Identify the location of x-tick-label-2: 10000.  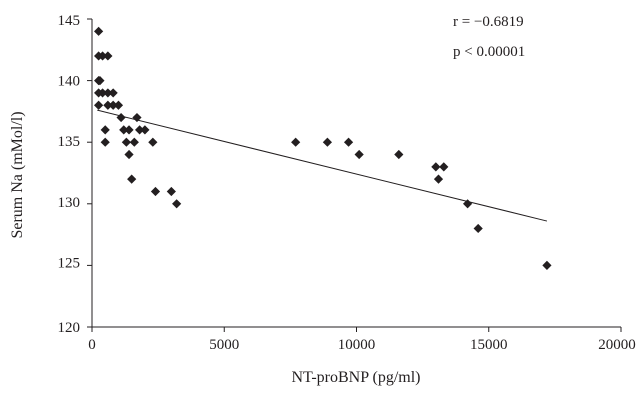
(357, 345).